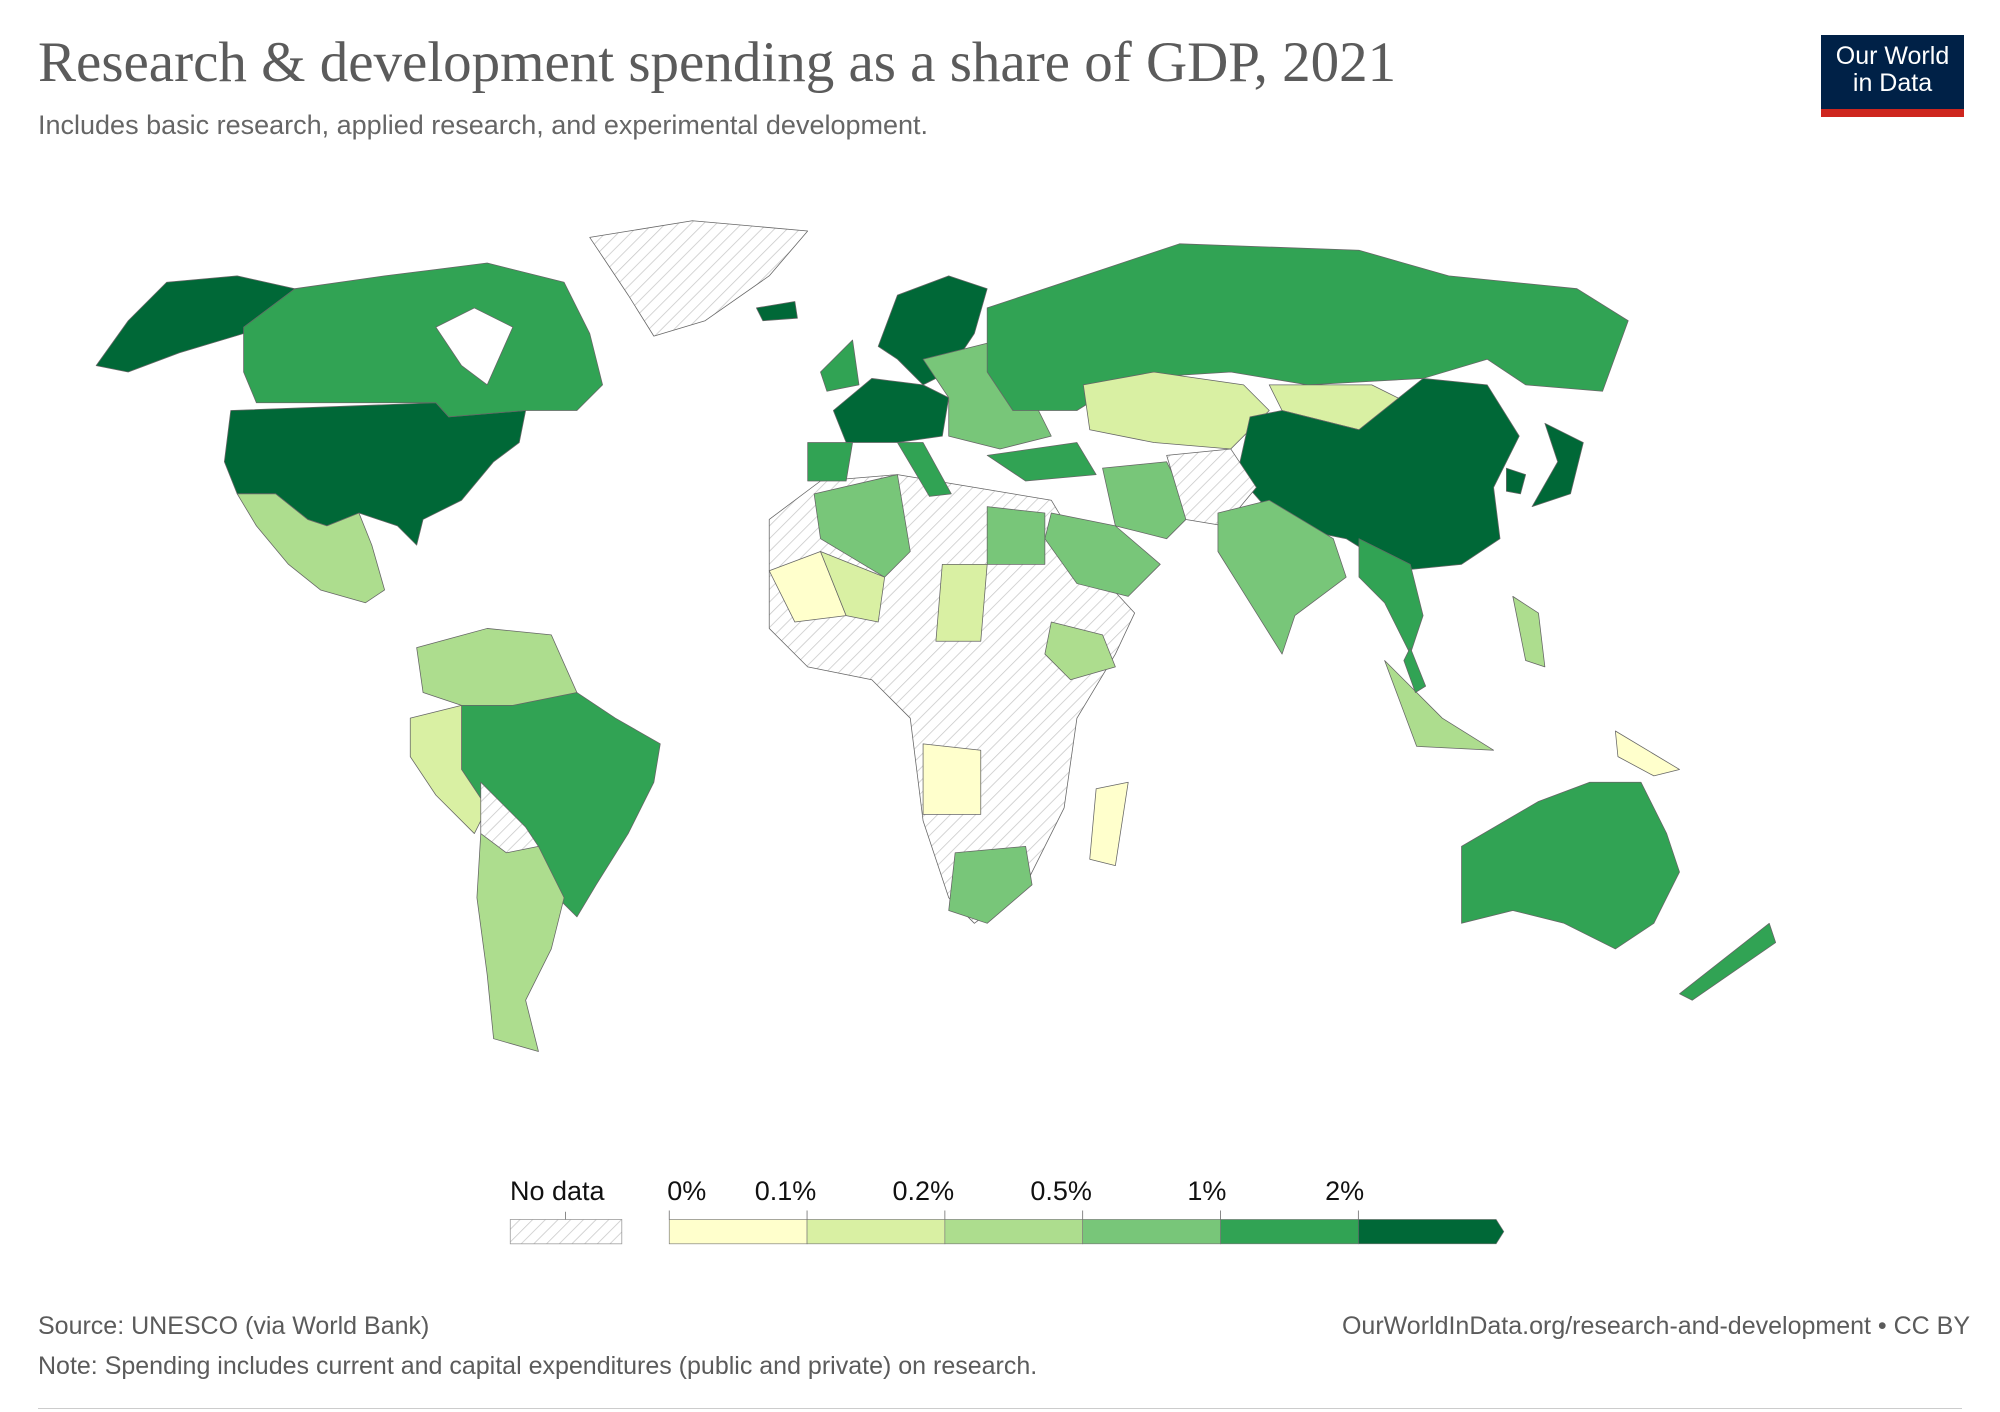 The width and height of the screenshot is (2000, 1412). Describe the element at coordinates (862, 526) in the screenshot. I see `country-algeria` at that location.